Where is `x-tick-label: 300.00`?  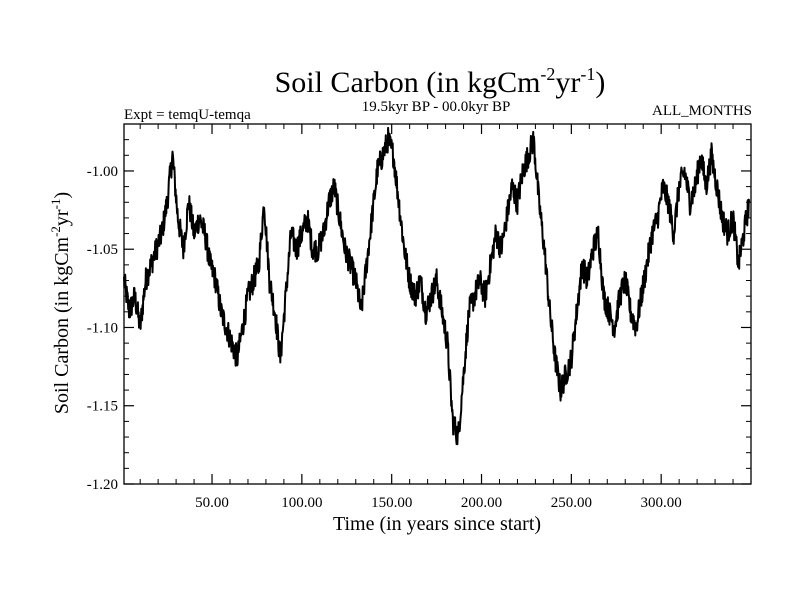
x-tick-label: 300.00 is located at coordinates (661, 503).